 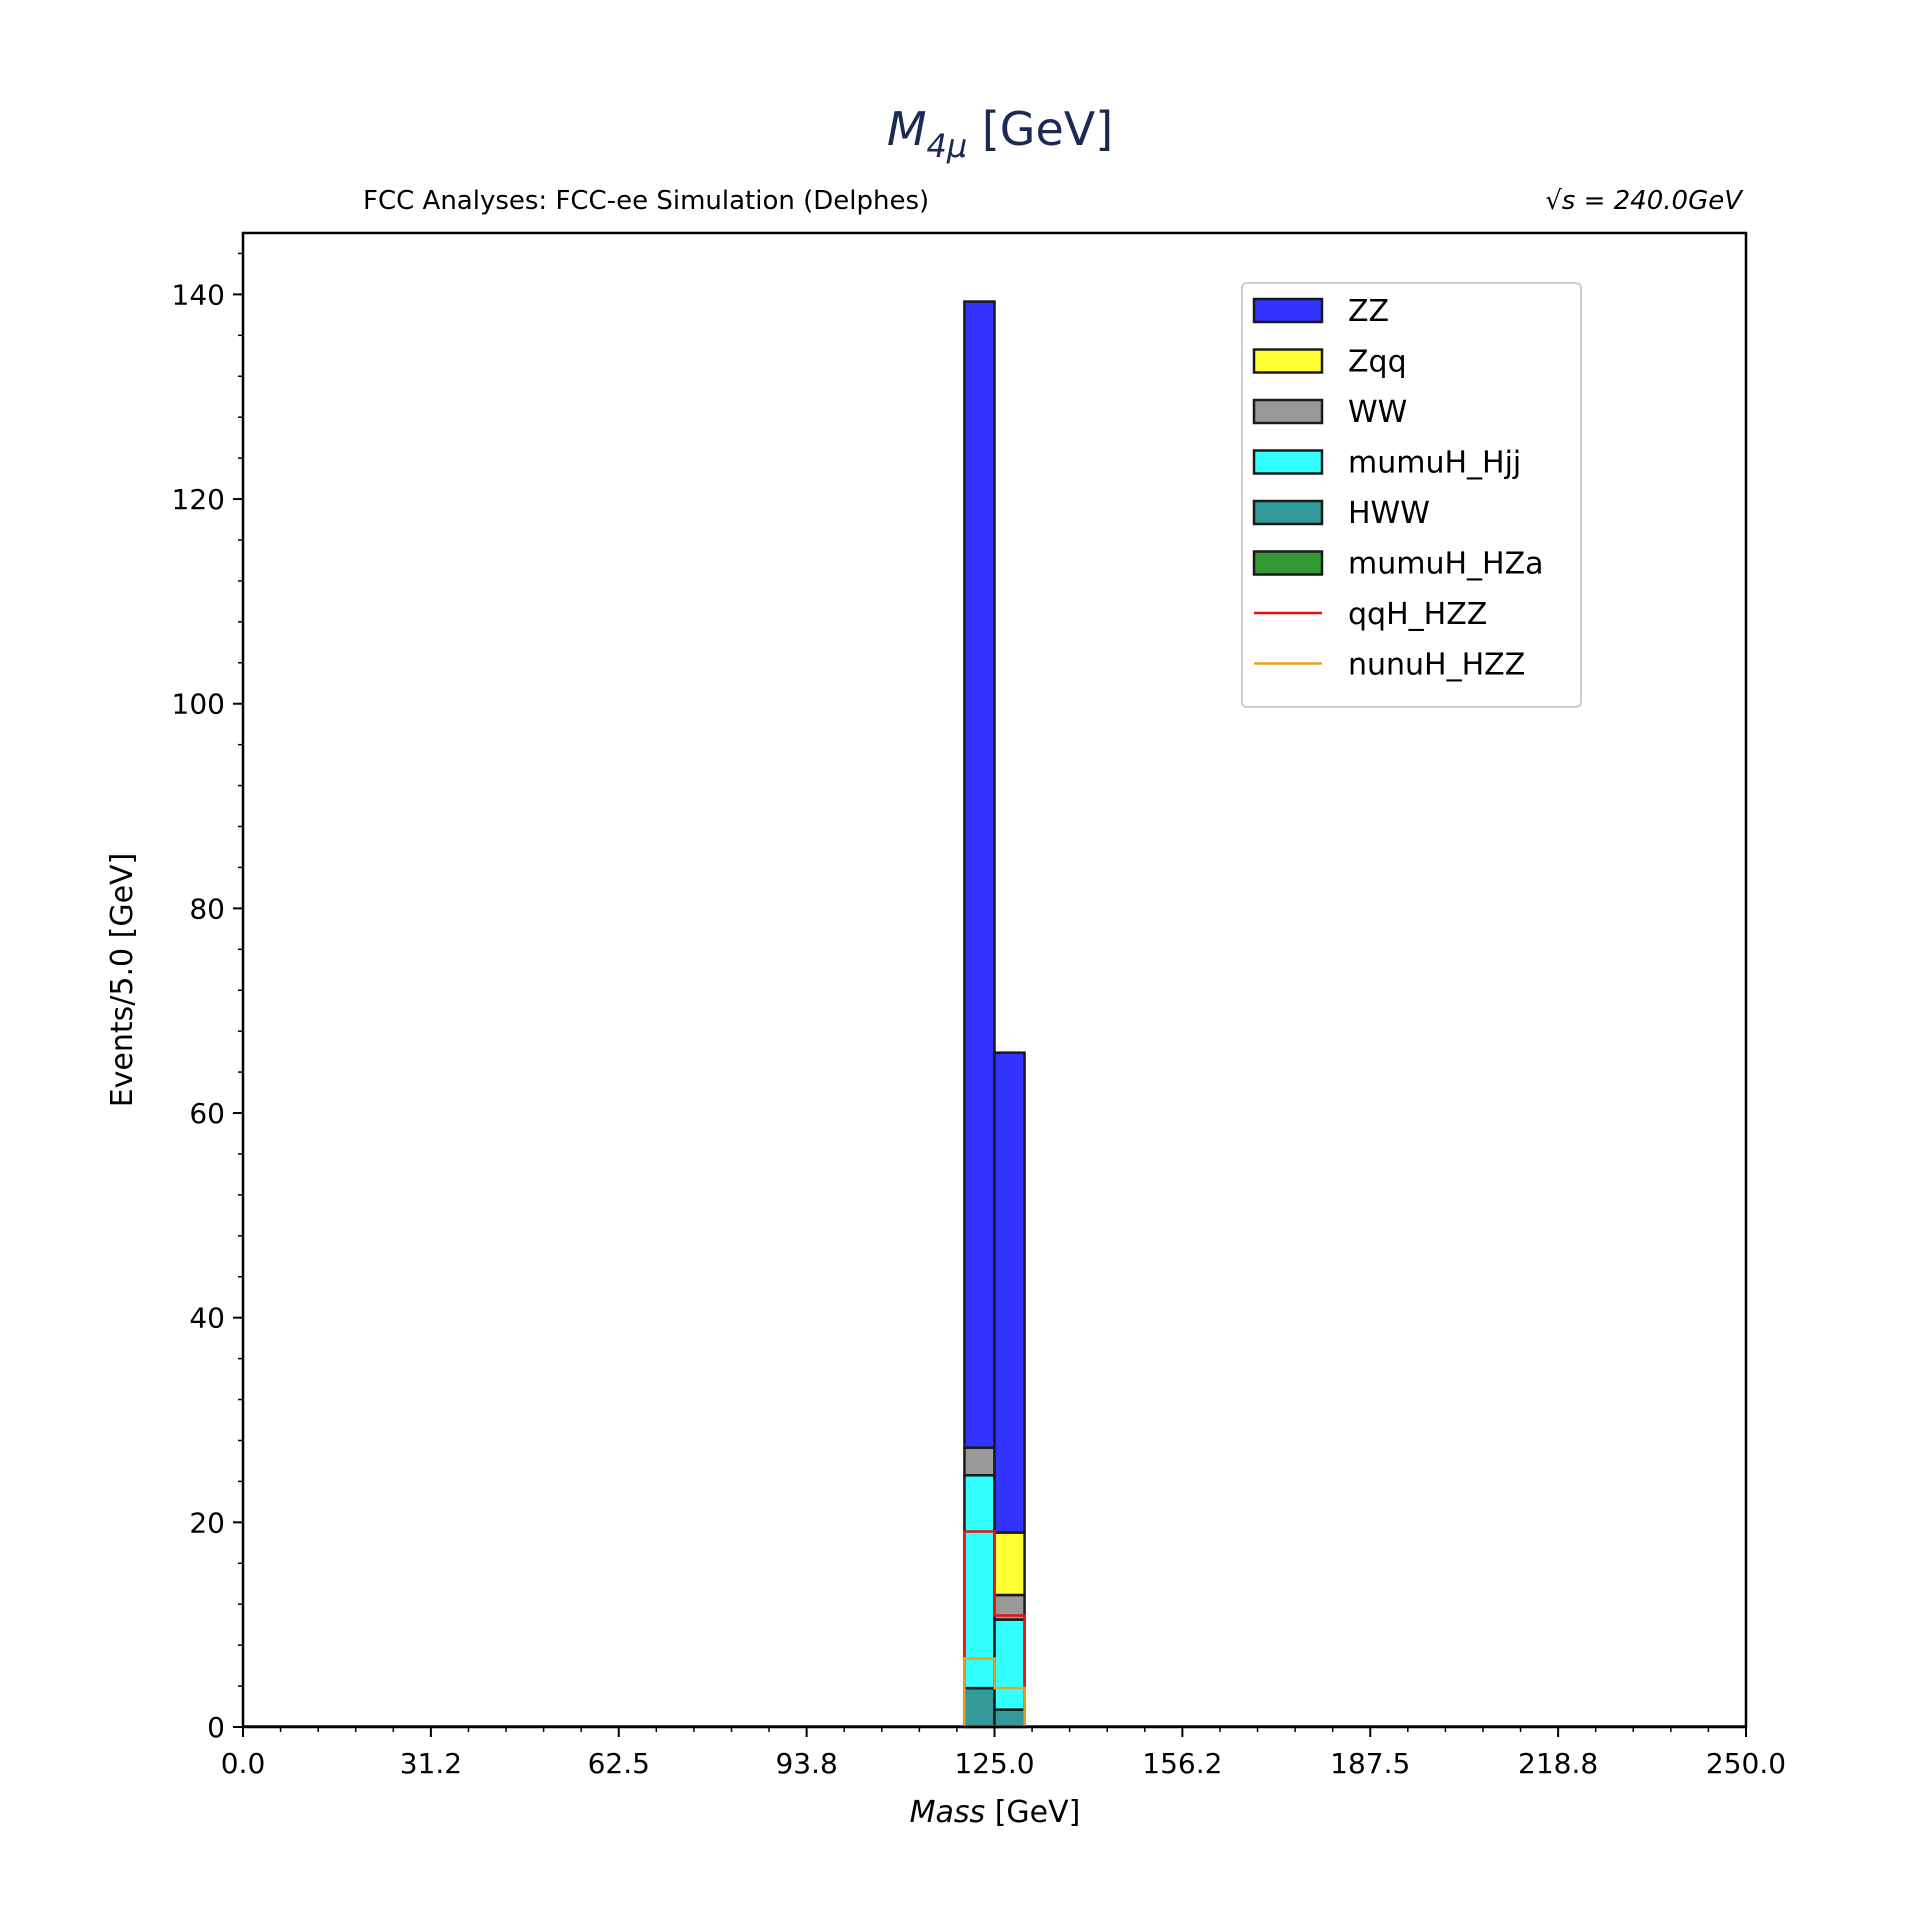 I want to click on x-tick-label: 218.8, so click(x=1558, y=1763).